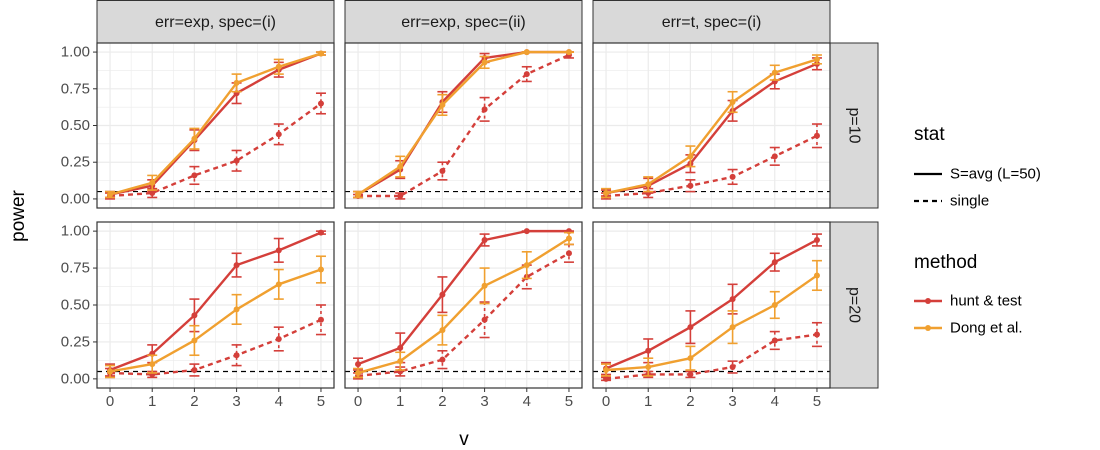 The height and width of the screenshot is (450, 1100). What do you see at coordinates (986, 301) in the screenshot?
I see `legend-label: hunt & test` at bounding box center [986, 301].